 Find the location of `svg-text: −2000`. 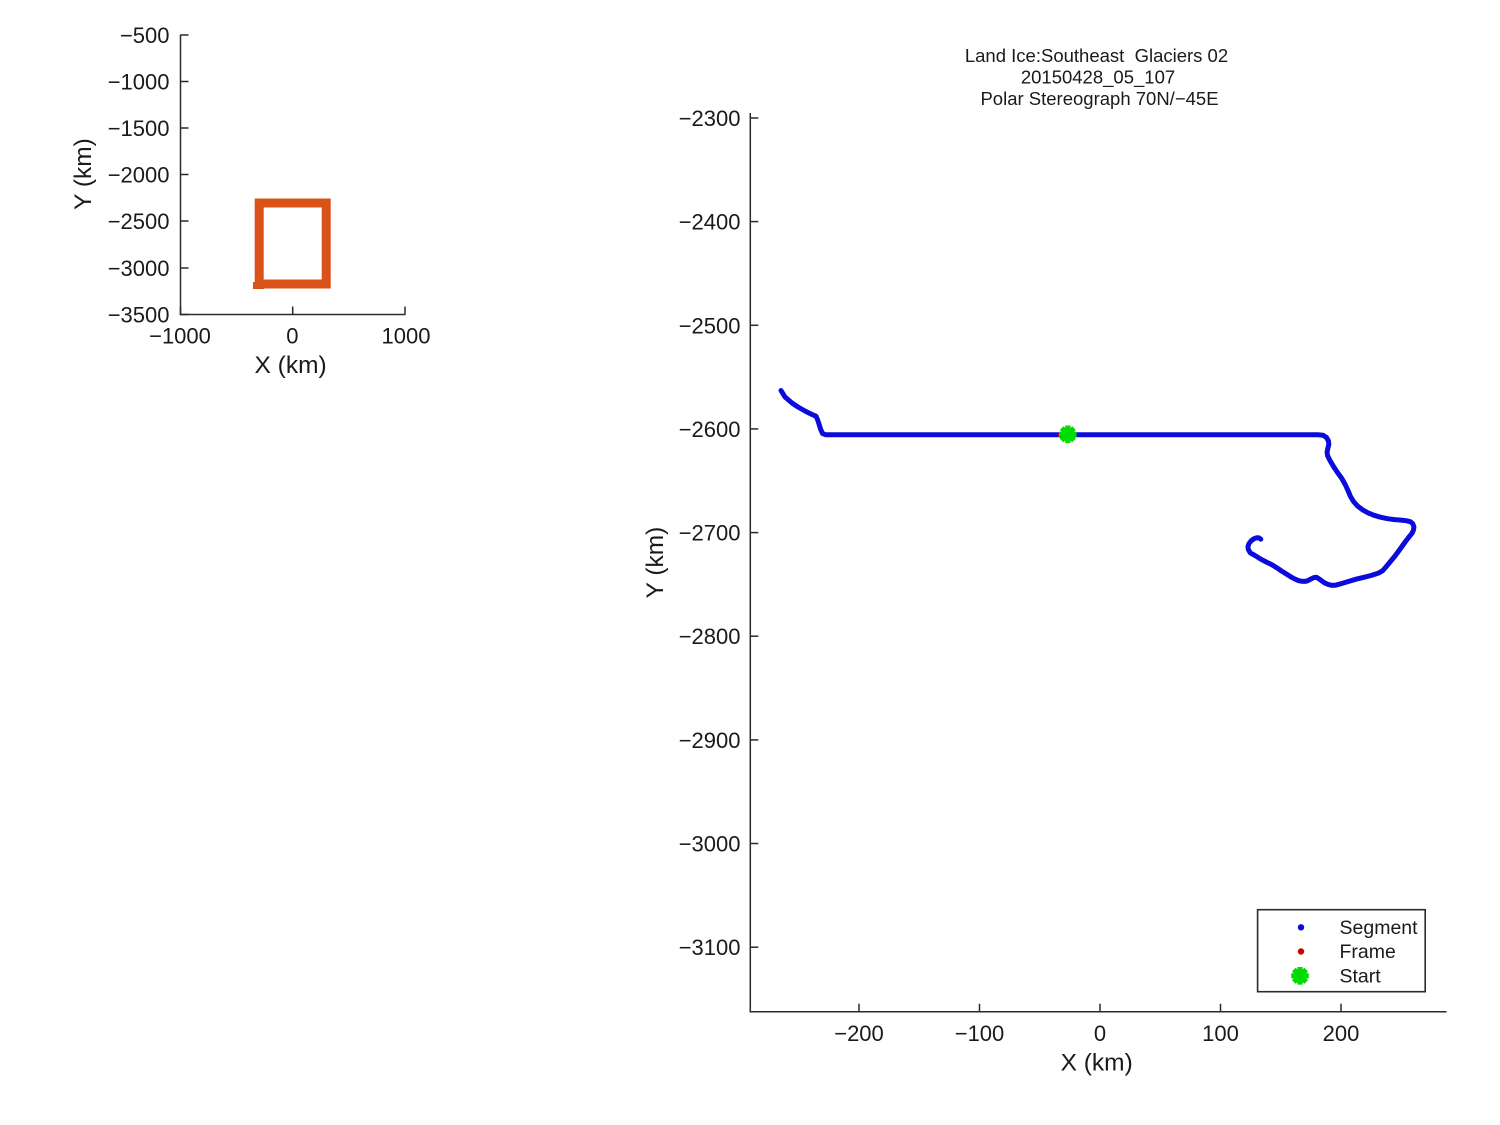

svg-text: −2000 is located at coordinates (139, 175).